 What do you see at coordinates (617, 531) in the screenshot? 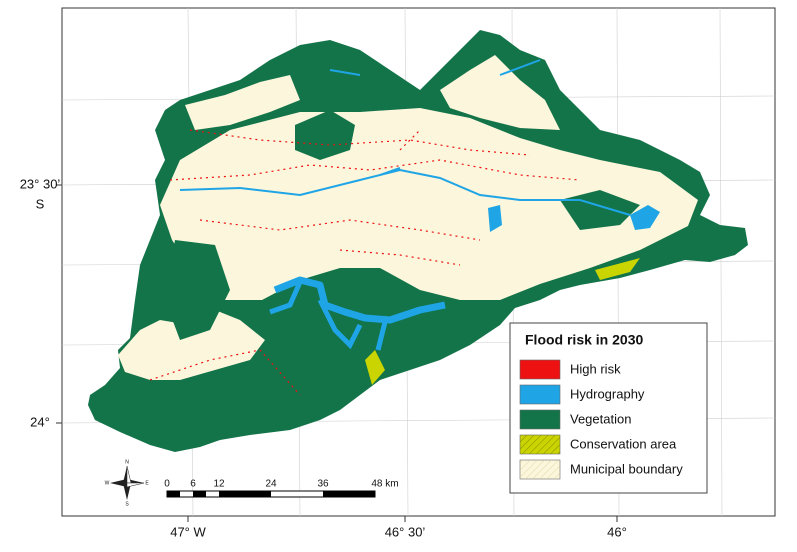
I see `lon-label: 46°` at bounding box center [617, 531].